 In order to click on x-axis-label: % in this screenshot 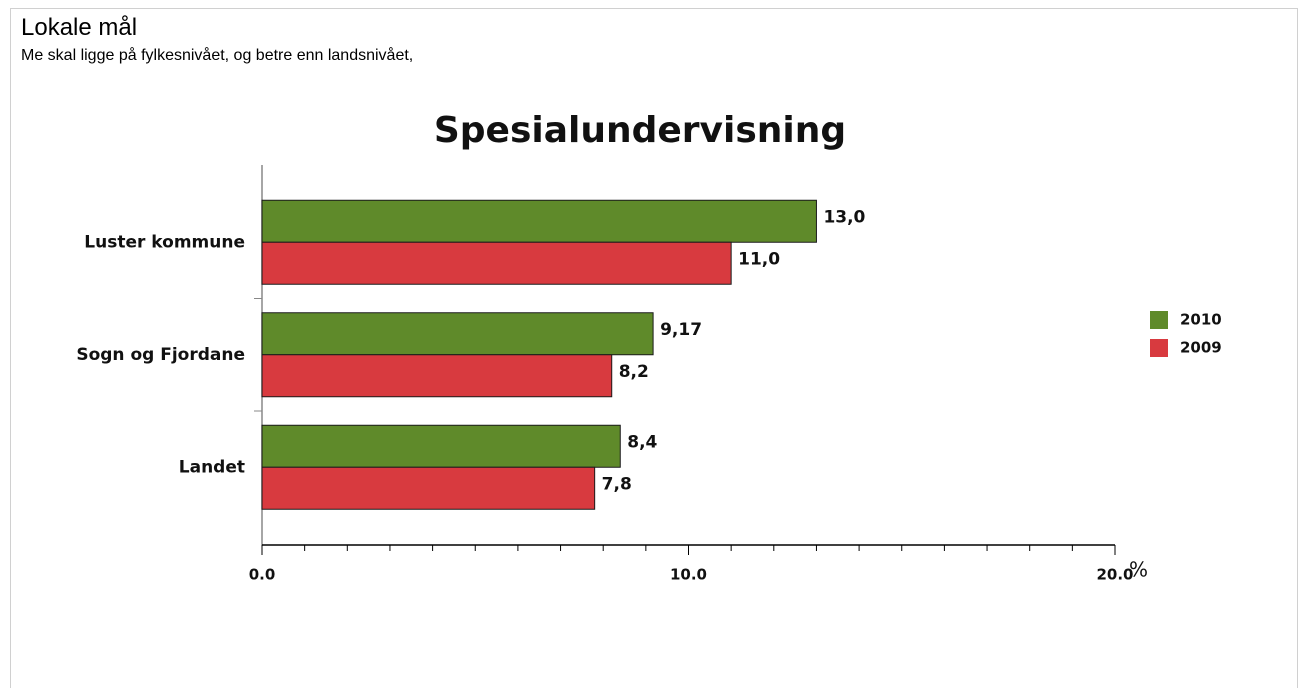, I will do `click(1138, 570)`.